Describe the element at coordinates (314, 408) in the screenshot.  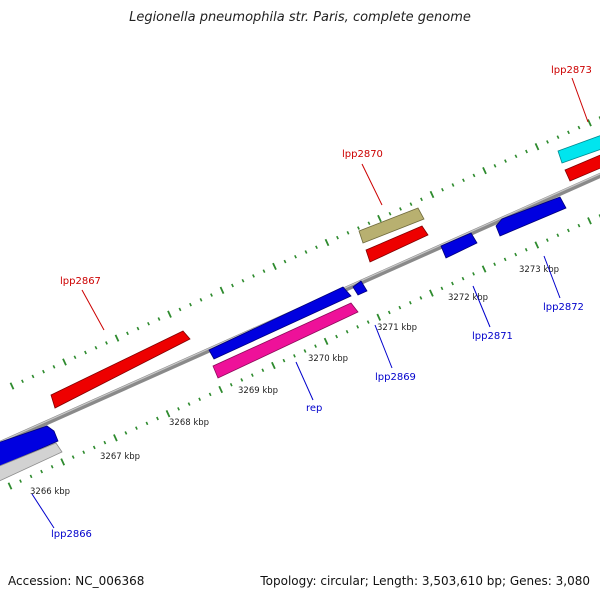
I see `label-rep: rep` at that location.